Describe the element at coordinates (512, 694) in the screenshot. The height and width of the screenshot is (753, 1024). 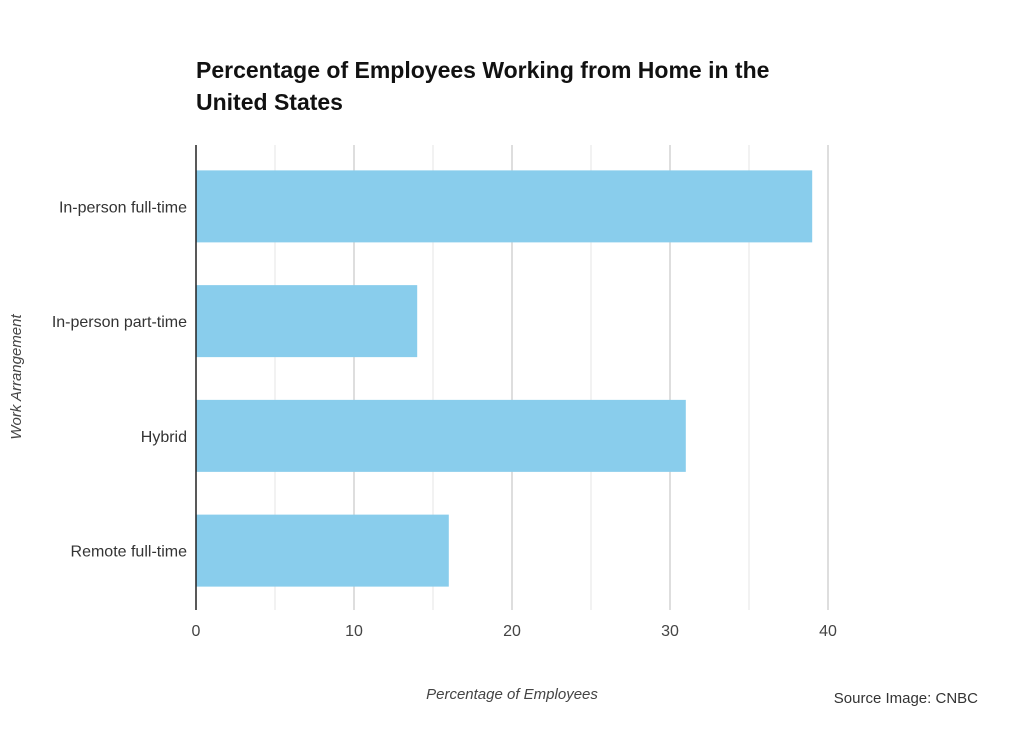
I see `x-axis-label: Percentage of Employees` at that location.